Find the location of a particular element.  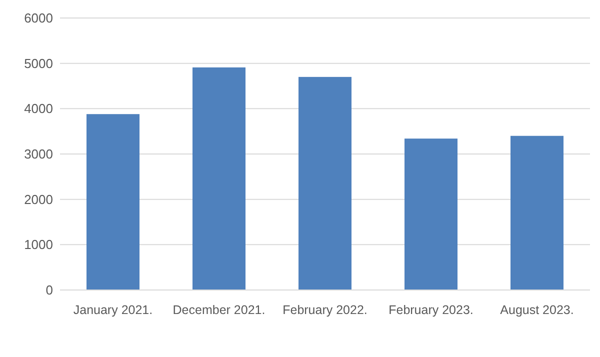

x-tick-label: February 2023. is located at coordinates (431, 310).